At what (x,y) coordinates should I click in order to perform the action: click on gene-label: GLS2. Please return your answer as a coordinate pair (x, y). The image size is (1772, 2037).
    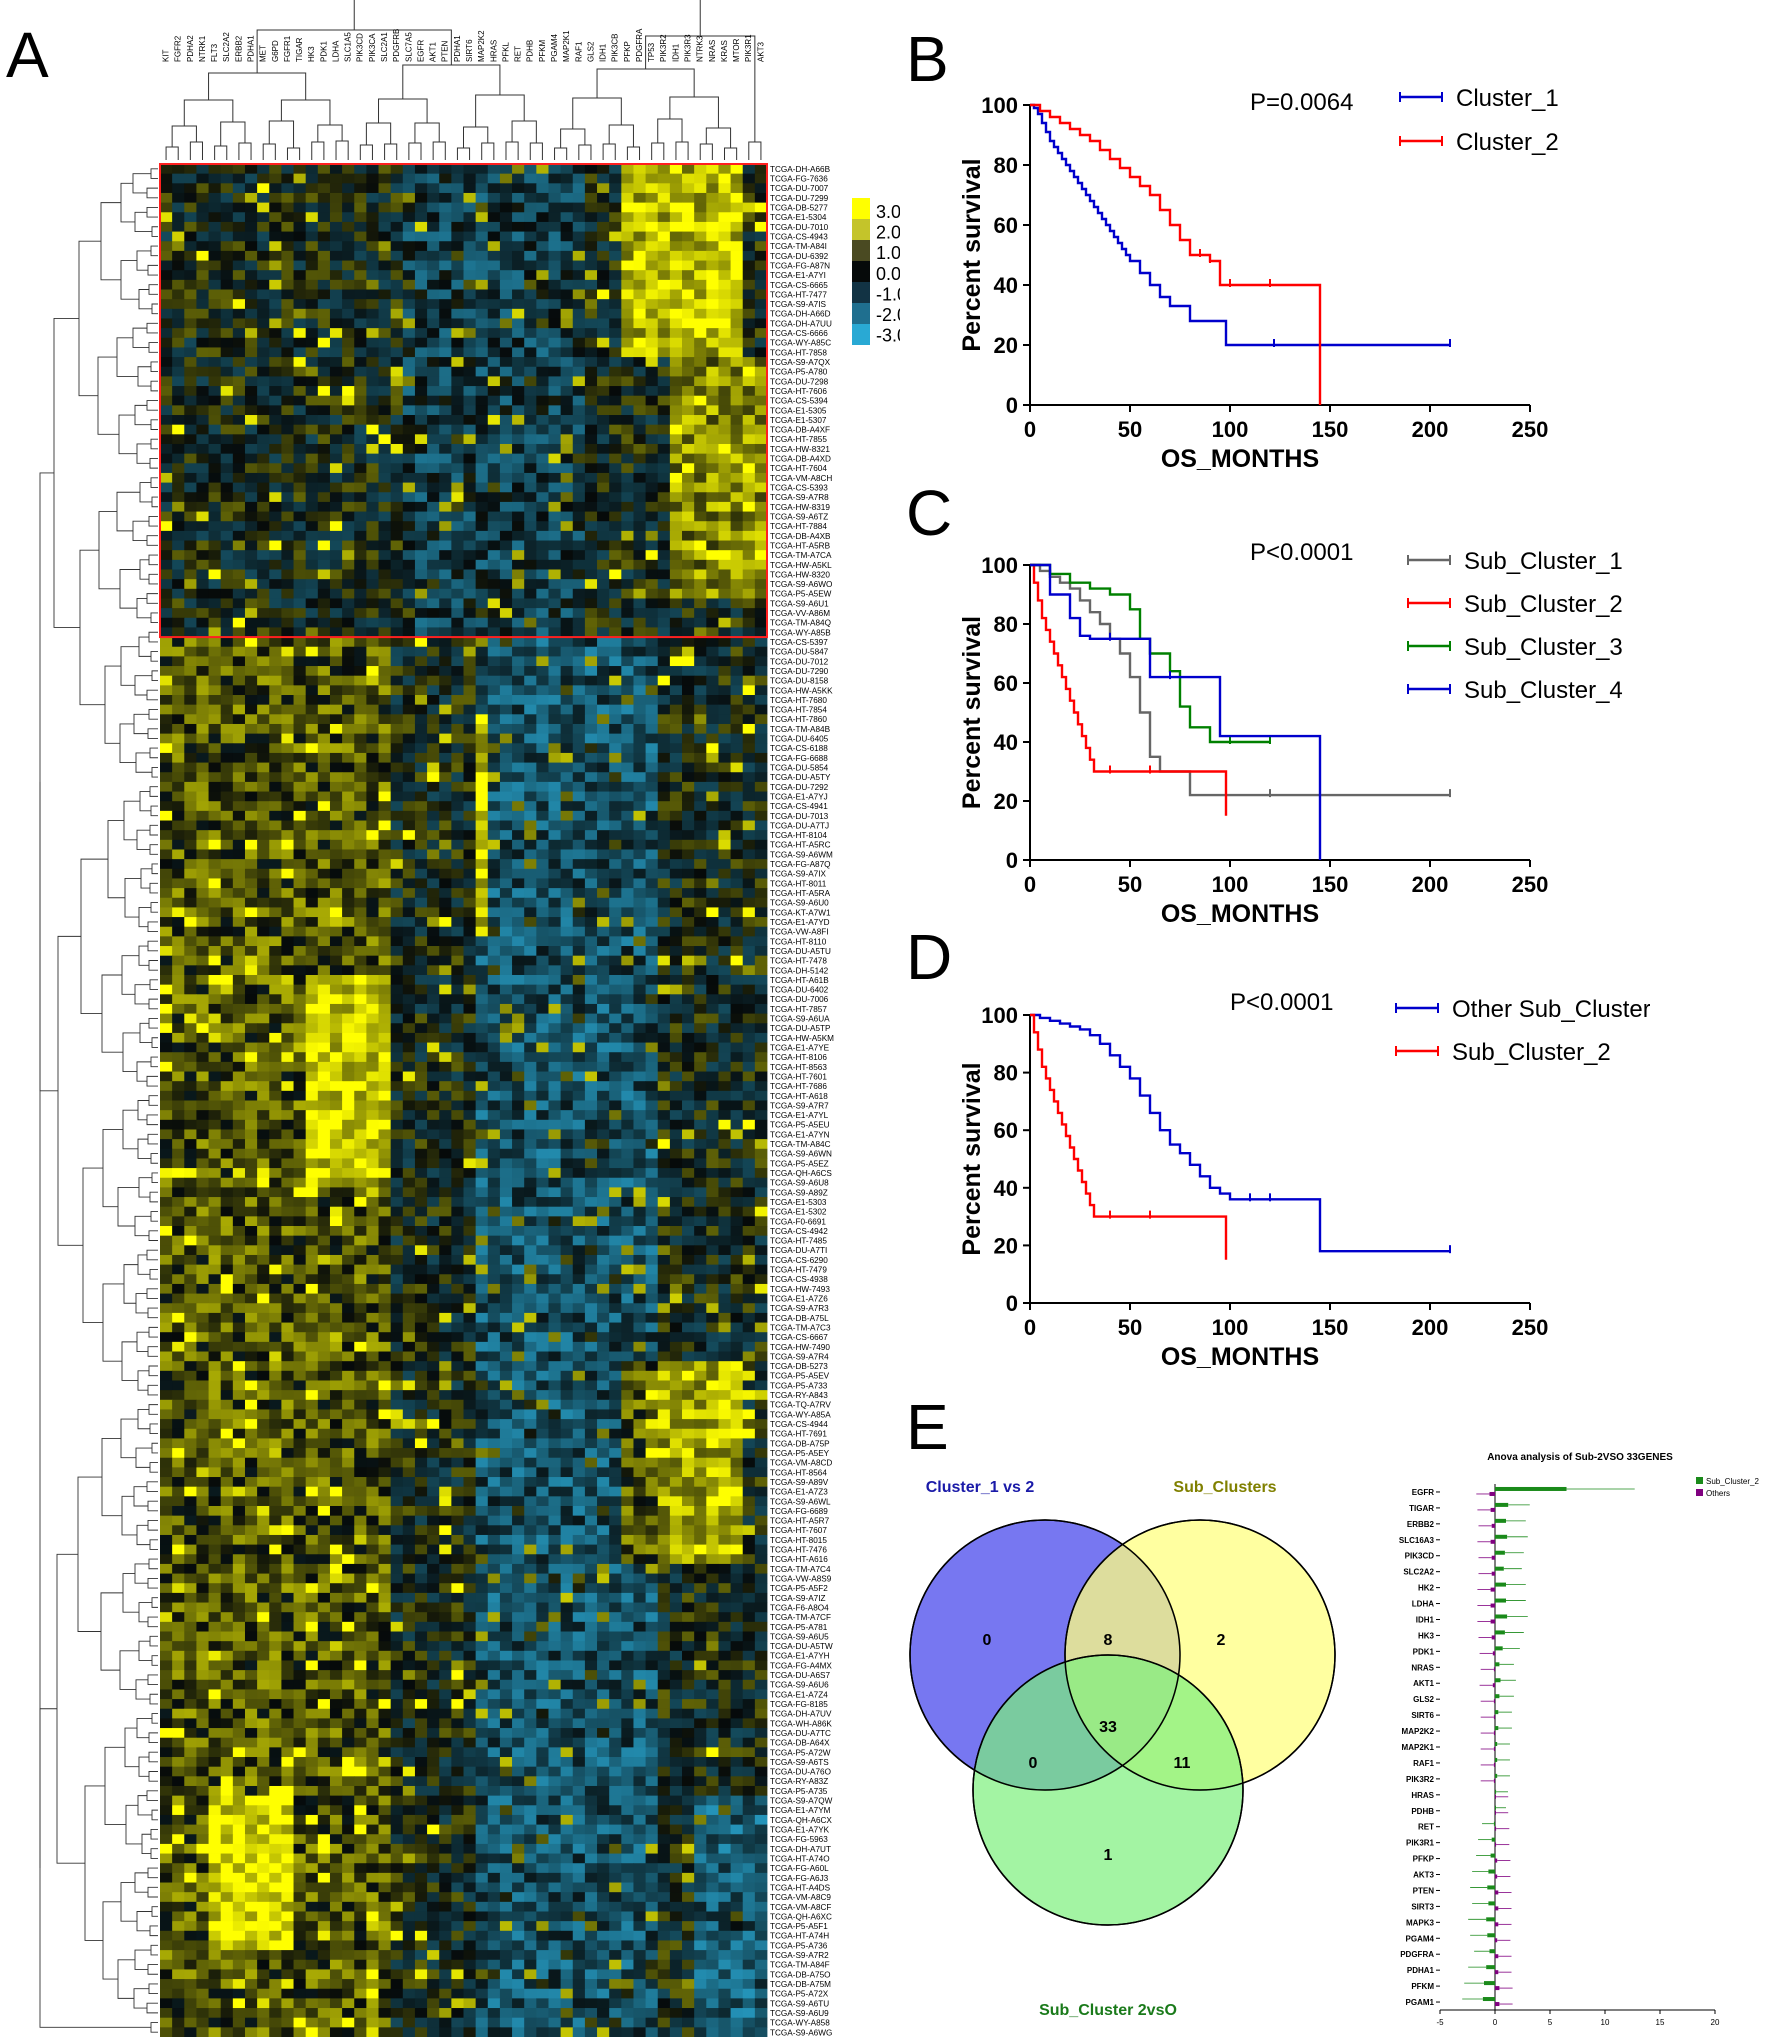
    Looking at the image, I should click on (590, 51).